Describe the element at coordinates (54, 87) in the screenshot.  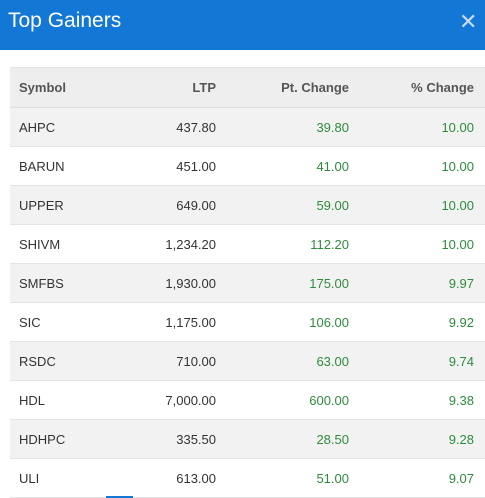
I see `column-header-symbol: Symbol` at that location.